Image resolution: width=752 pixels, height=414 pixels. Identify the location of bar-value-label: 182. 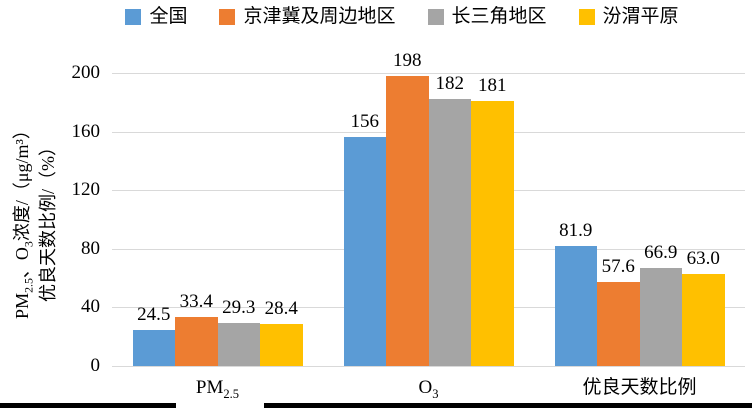
(450, 84).